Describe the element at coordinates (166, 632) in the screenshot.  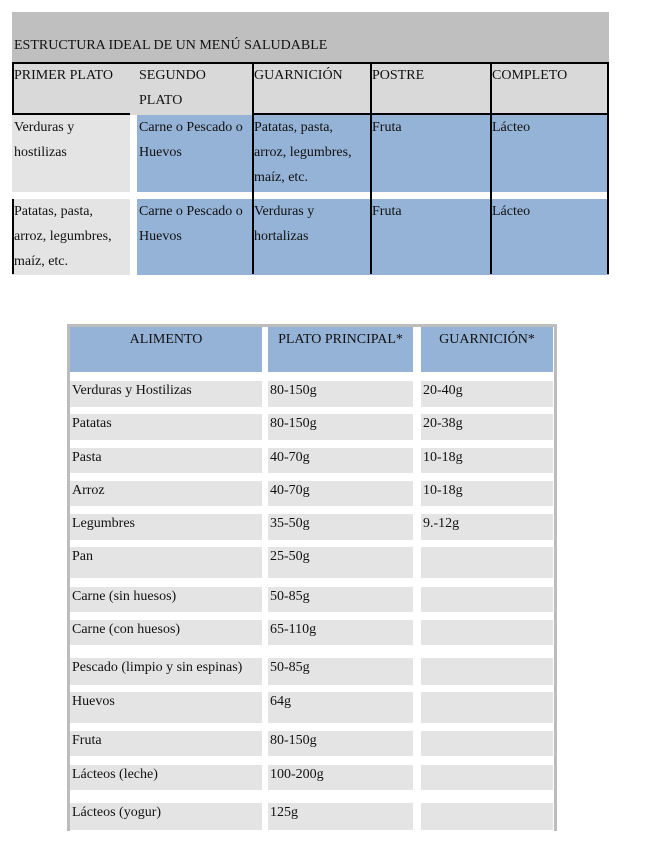
I see `table-cell: Carne (con huesos)` at that location.